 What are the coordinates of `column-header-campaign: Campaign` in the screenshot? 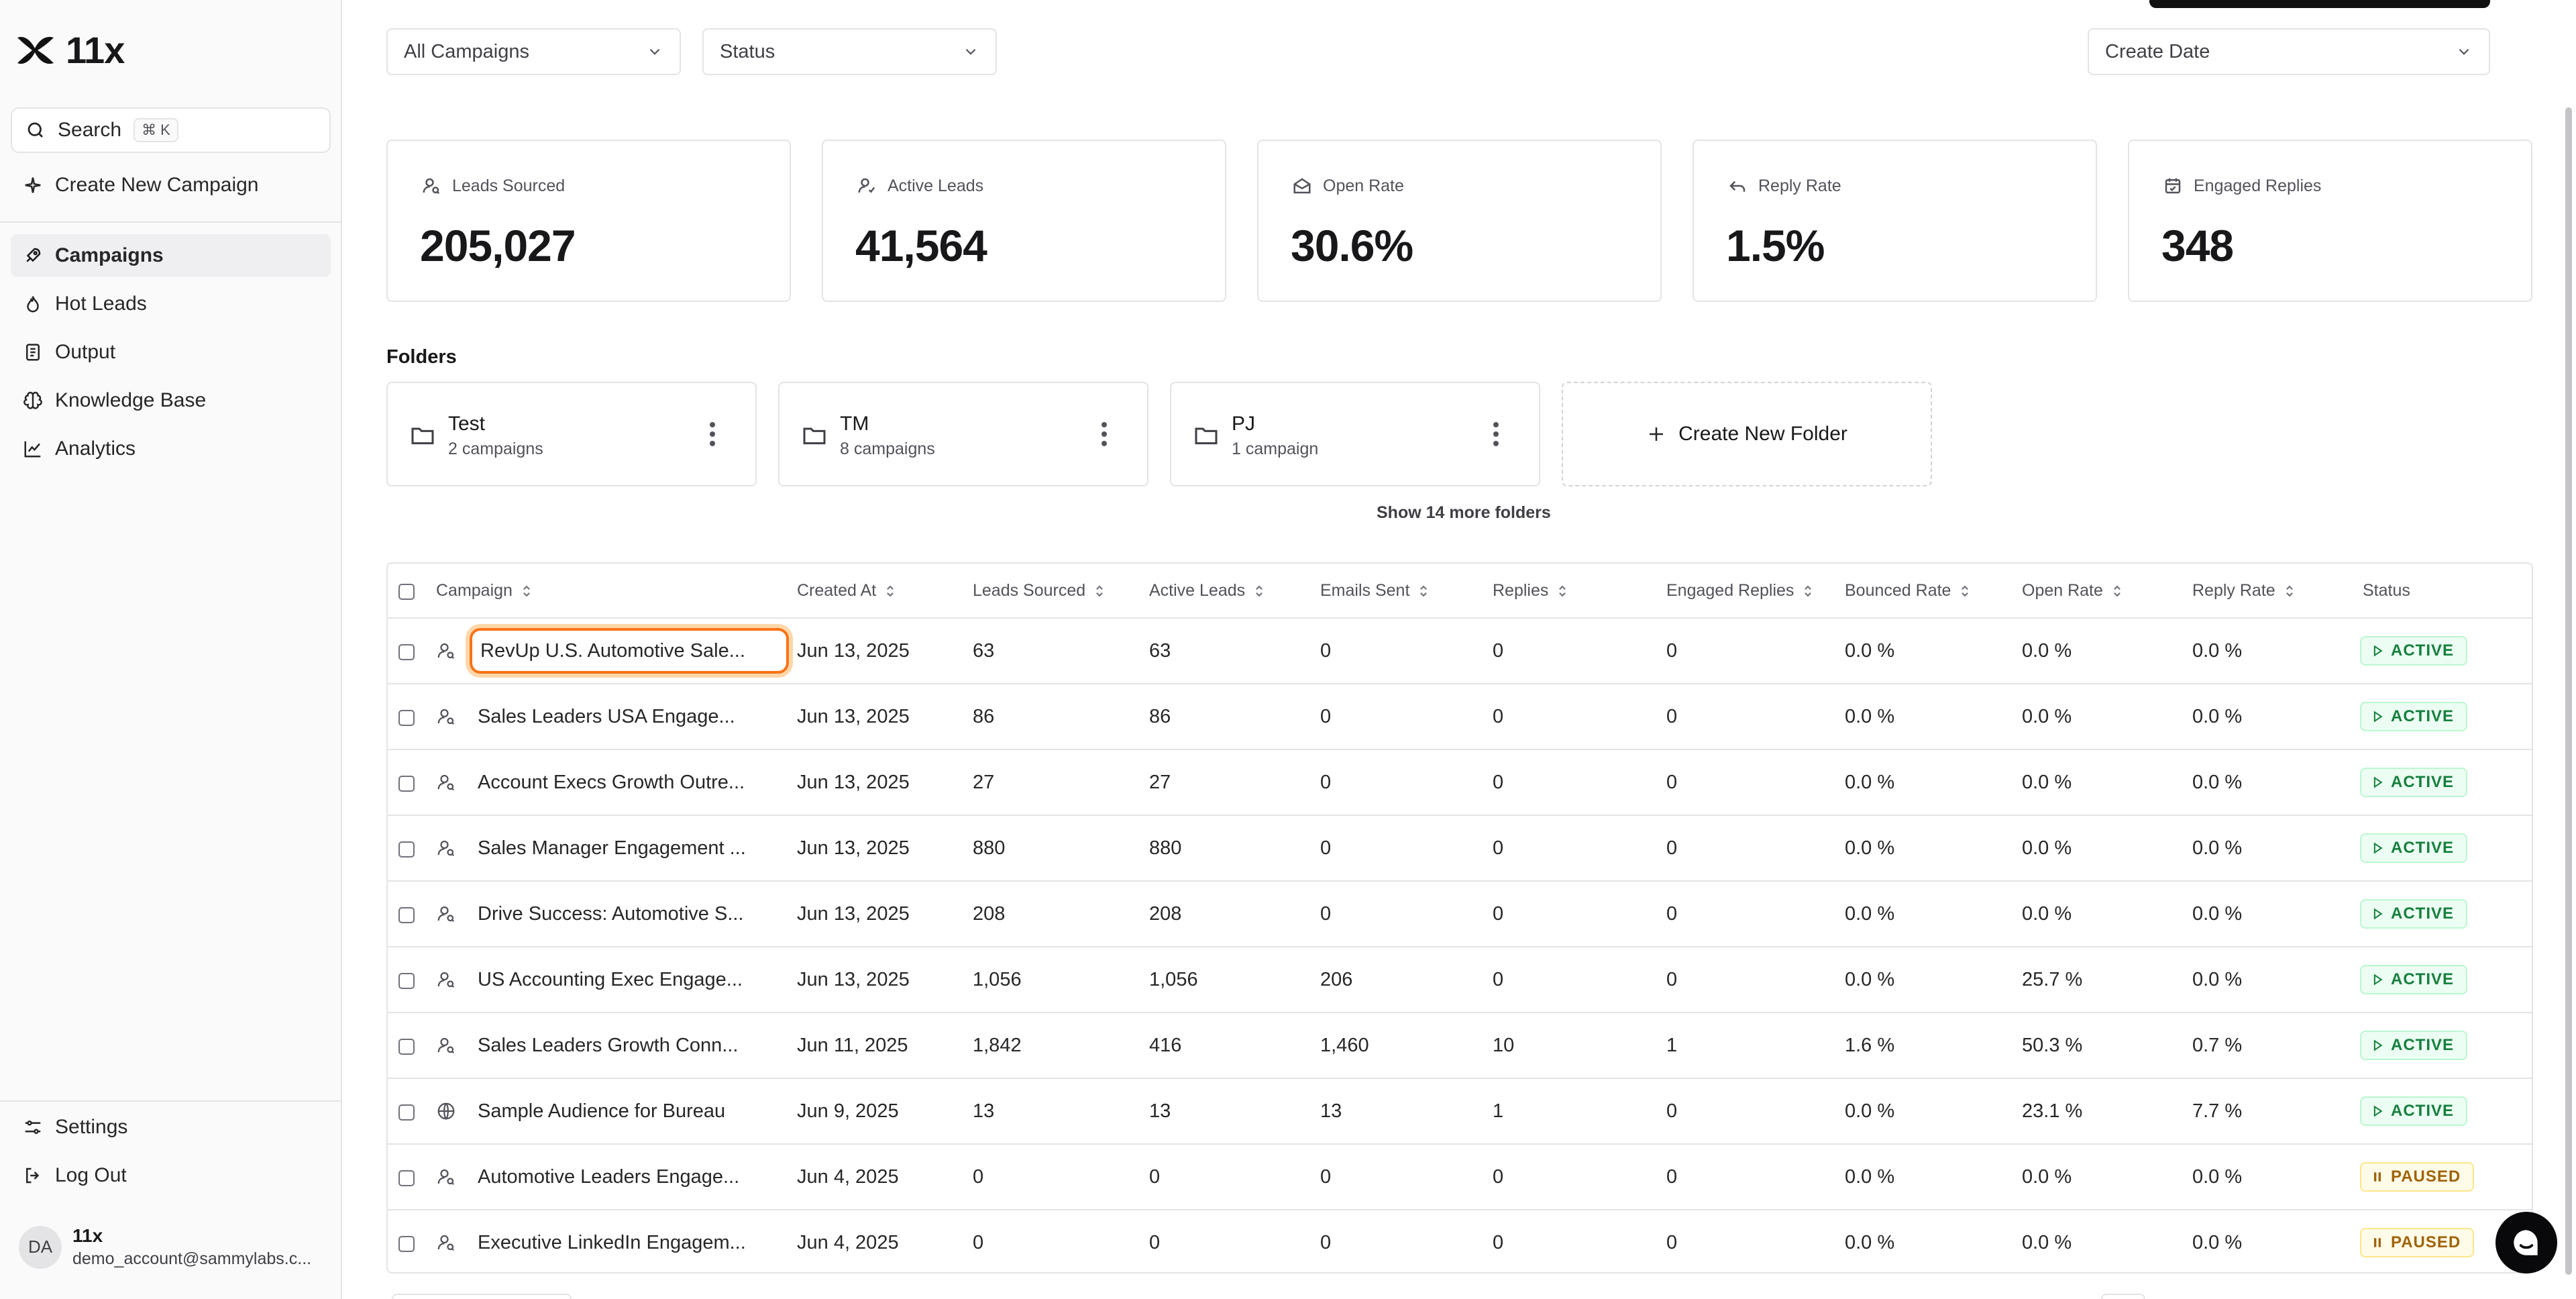 It's located at (484, 591).